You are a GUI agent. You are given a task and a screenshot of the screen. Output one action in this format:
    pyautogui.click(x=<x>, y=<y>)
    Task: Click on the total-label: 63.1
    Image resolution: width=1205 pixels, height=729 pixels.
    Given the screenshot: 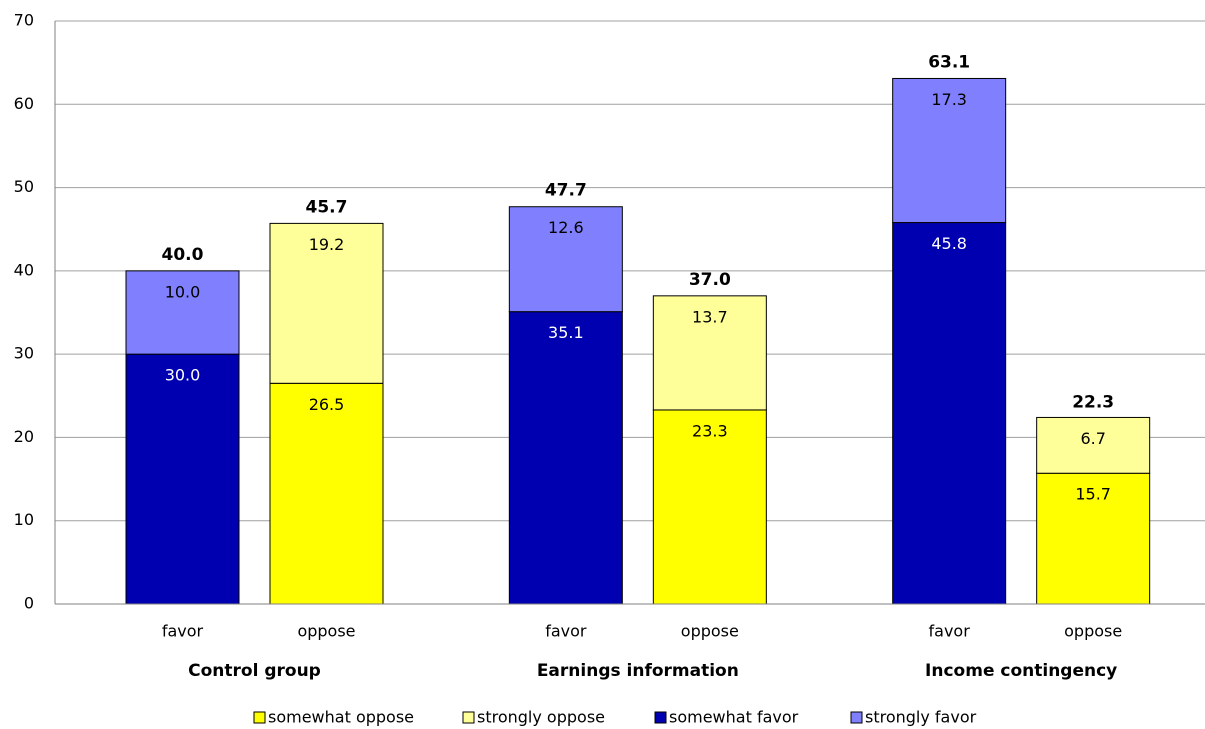 What is the action you would take?
    pyautogui.click(x=949, y=62)
    